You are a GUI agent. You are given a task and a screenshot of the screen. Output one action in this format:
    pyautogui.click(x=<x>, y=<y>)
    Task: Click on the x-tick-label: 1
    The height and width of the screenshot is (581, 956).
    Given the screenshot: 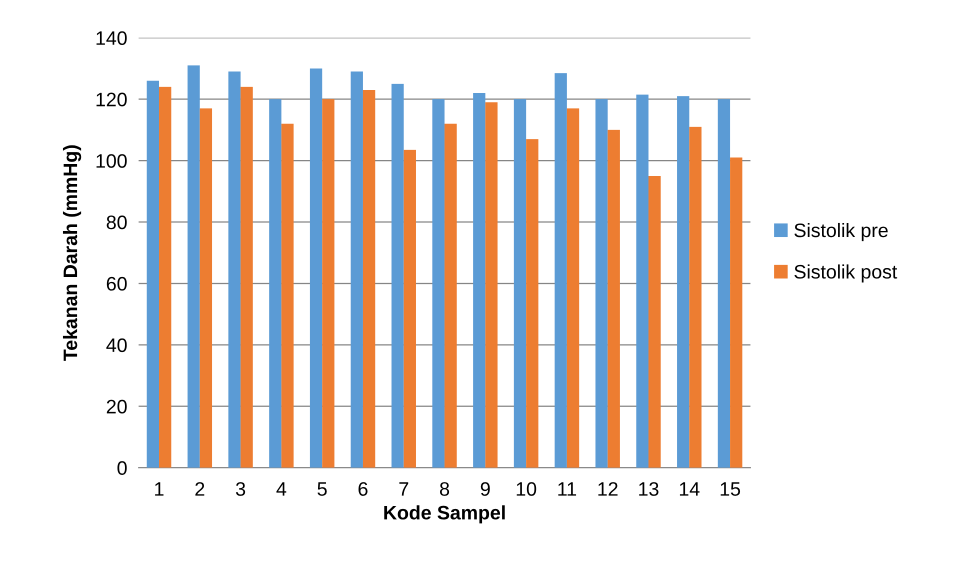 What is the action you would take?
    pyautogui.click(x=159, y=489)
    